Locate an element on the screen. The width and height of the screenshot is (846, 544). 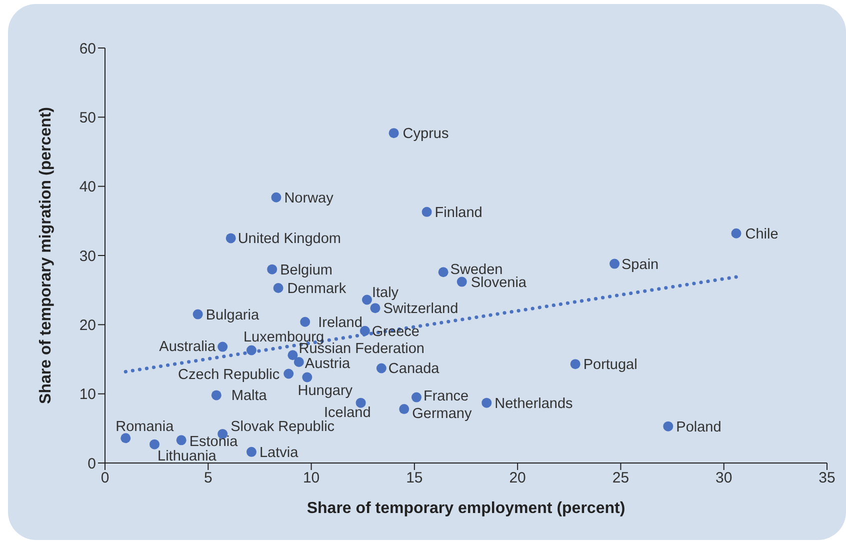
annotation: Austria is located at coordinates (327, 364).